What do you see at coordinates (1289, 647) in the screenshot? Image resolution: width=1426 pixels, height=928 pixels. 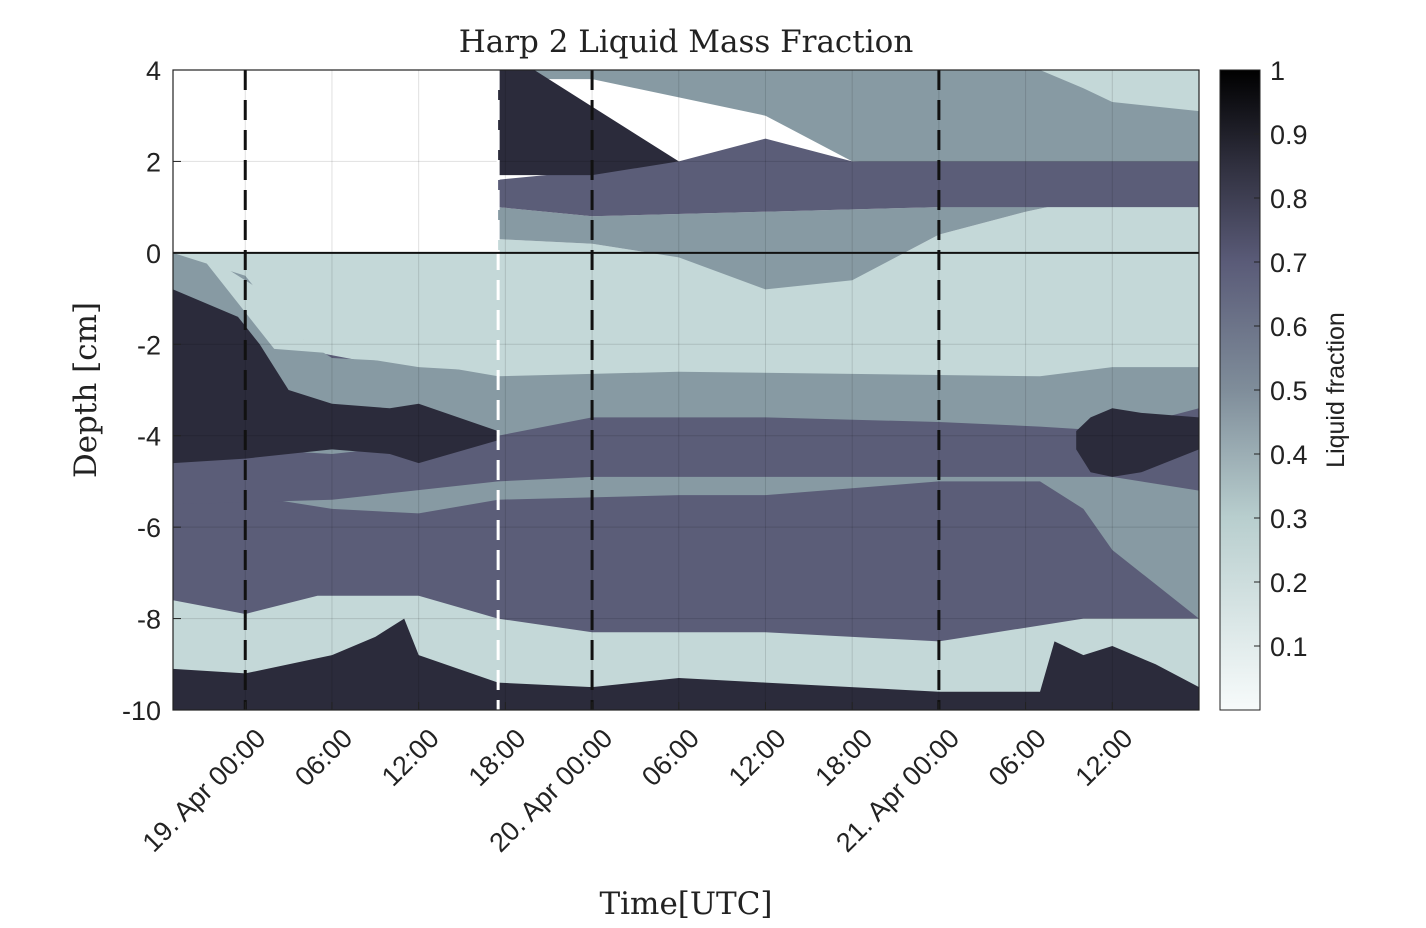 I see `colorbar-tick-label-9: 0.1` at bounding box center [1289, 647].